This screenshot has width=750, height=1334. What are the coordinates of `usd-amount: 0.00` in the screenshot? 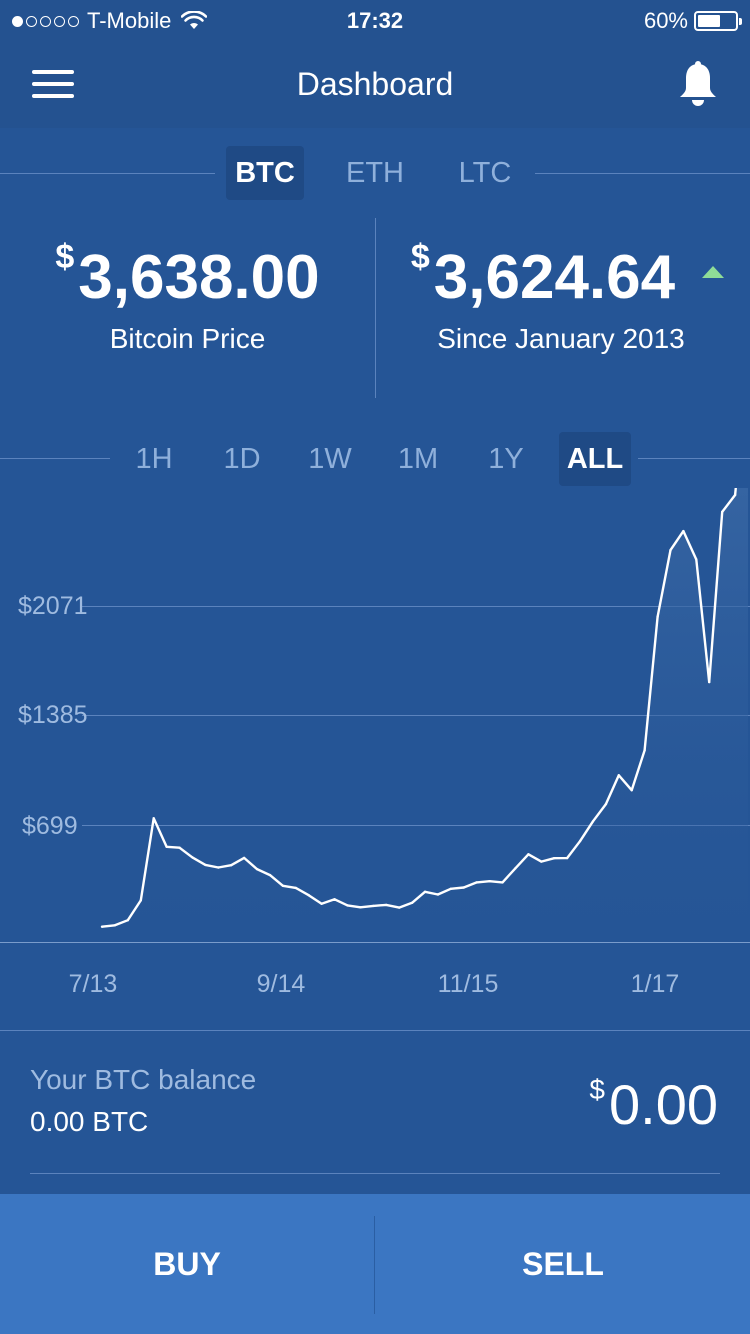 It's located at (663, 1104).